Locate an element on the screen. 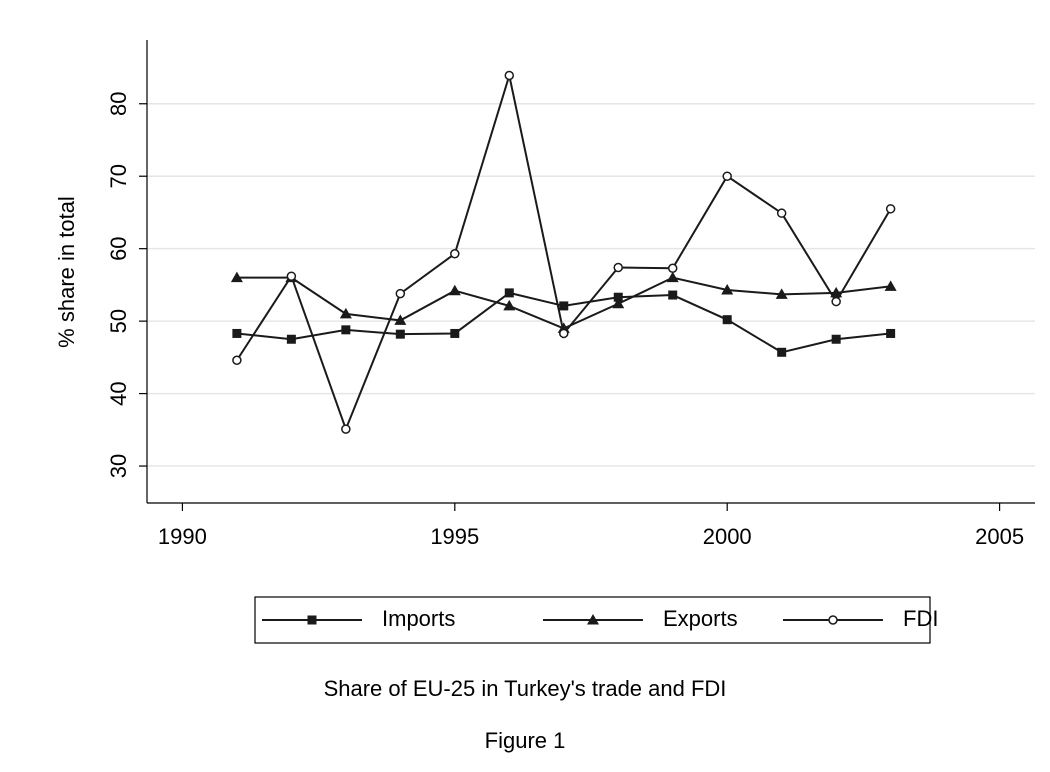  x-tick-label: 1990 is located at coordinates (182, 536).